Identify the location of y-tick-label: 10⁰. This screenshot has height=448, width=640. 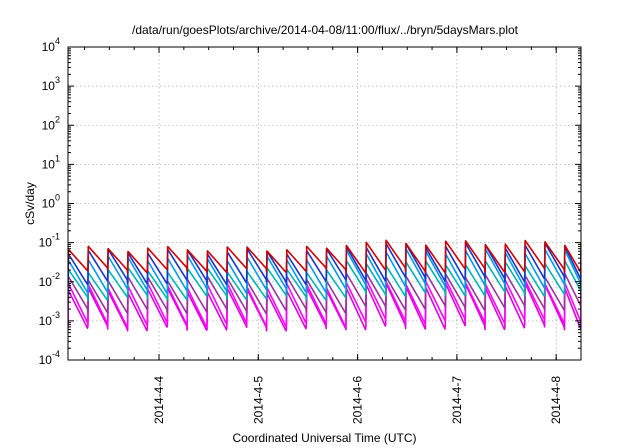
(51, 202).